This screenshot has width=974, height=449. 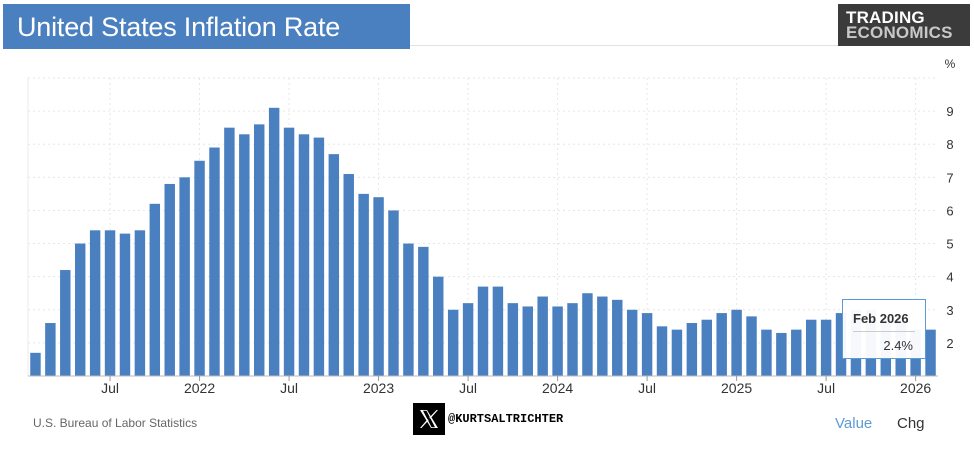 I want to click on trading-economics-logo: TRADING ECONOMICS, so click(x=904, y=25).